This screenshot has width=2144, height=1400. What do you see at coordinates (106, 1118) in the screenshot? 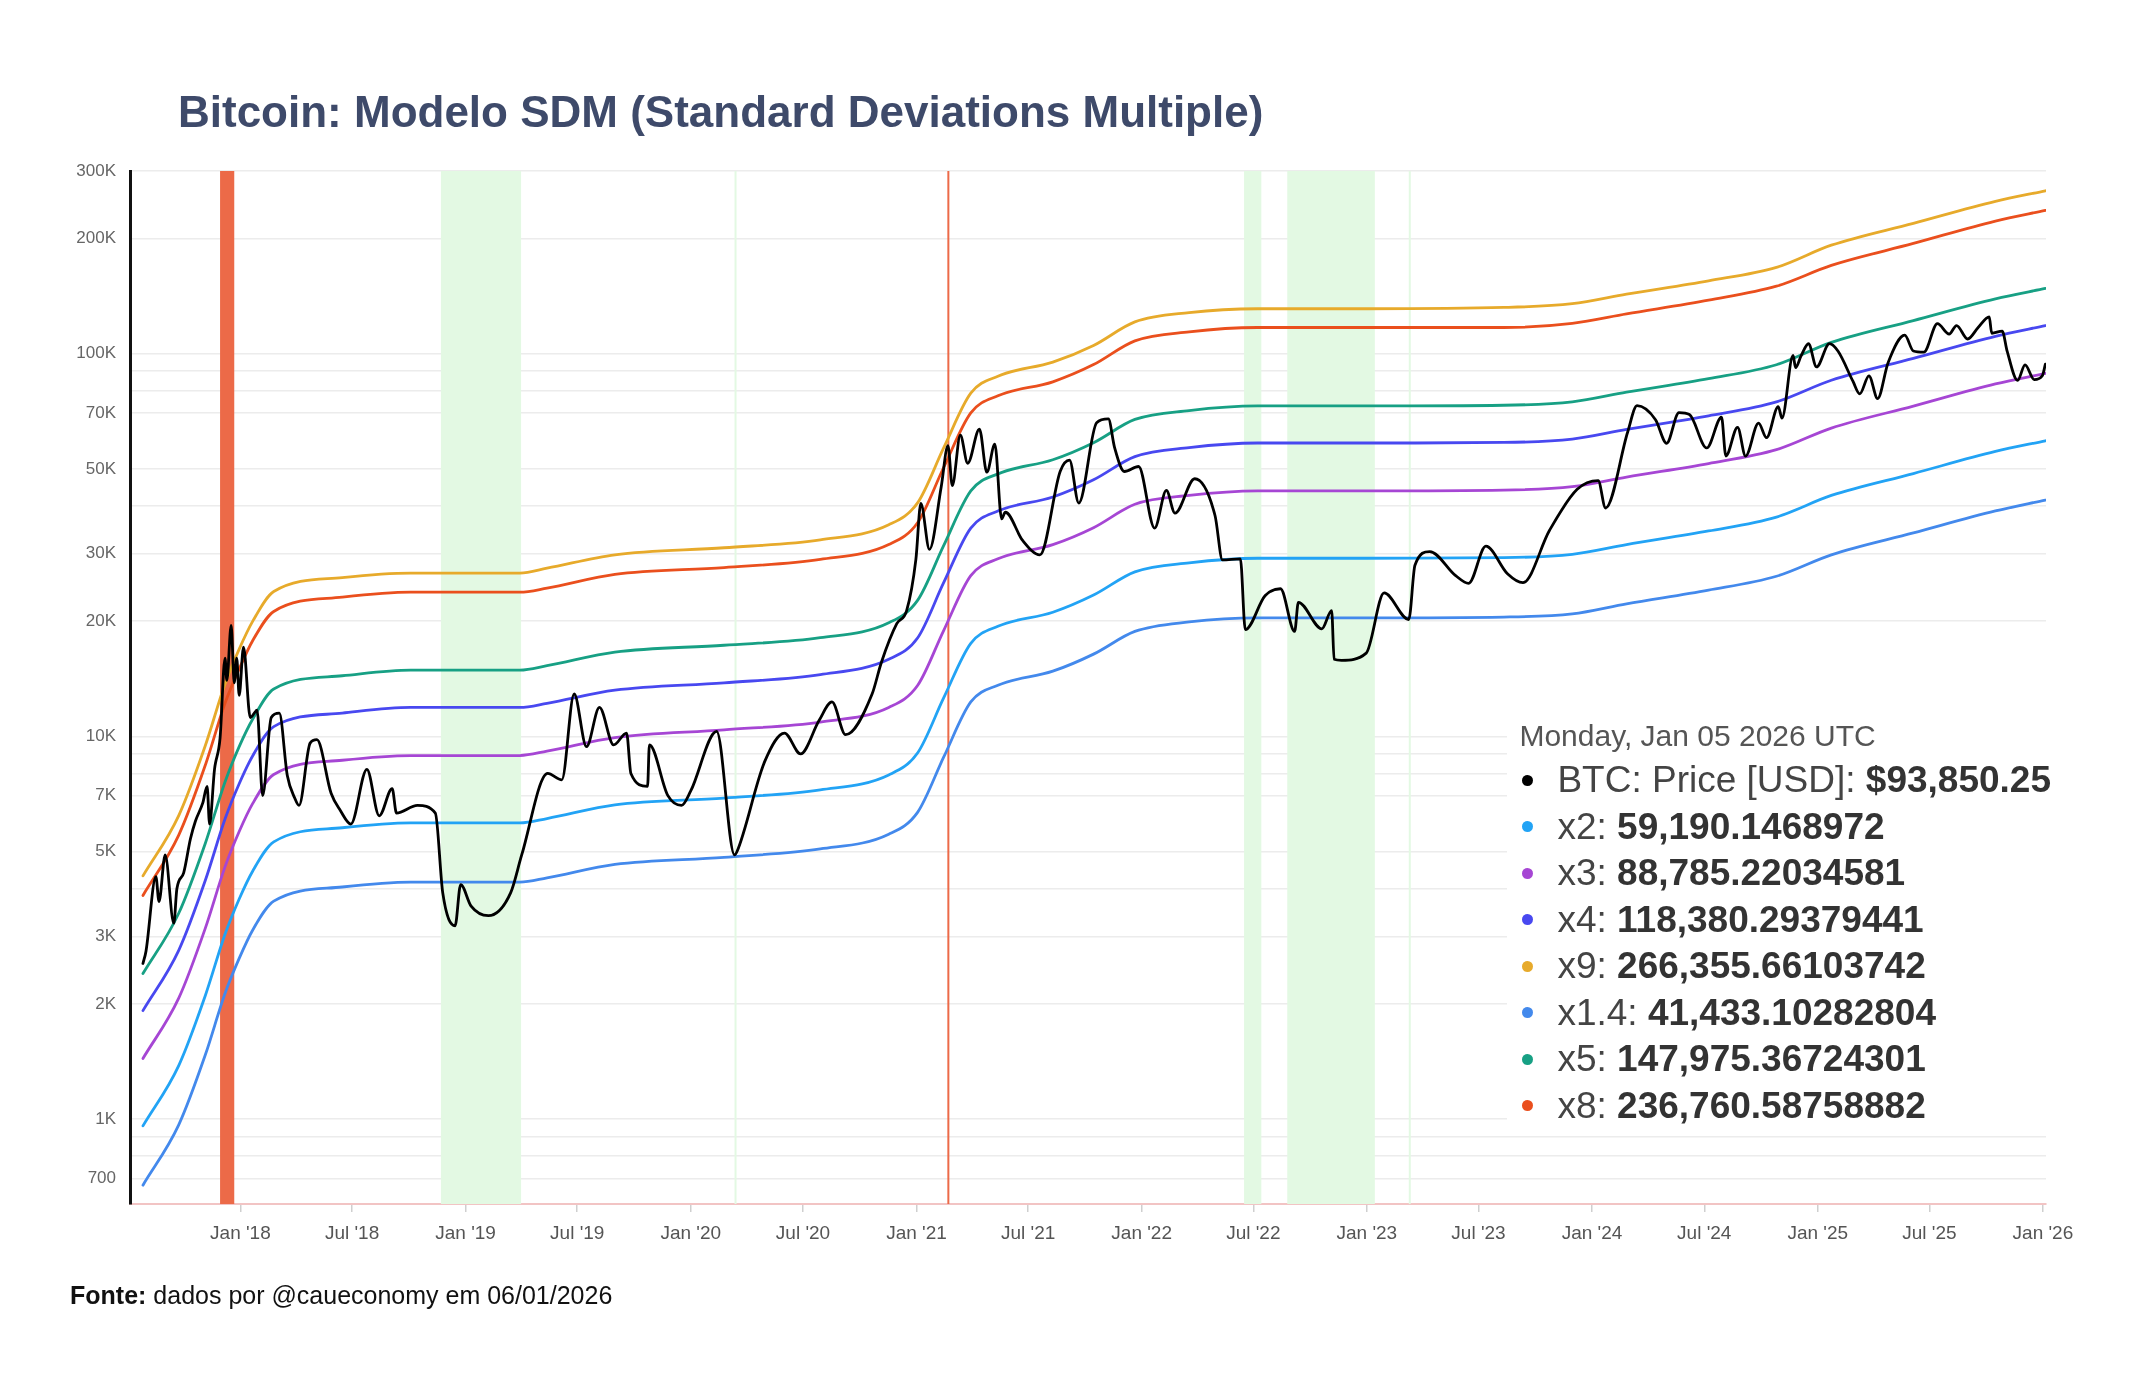
I see `y-tick-label: 1K` at bounding box center [106, 1118].